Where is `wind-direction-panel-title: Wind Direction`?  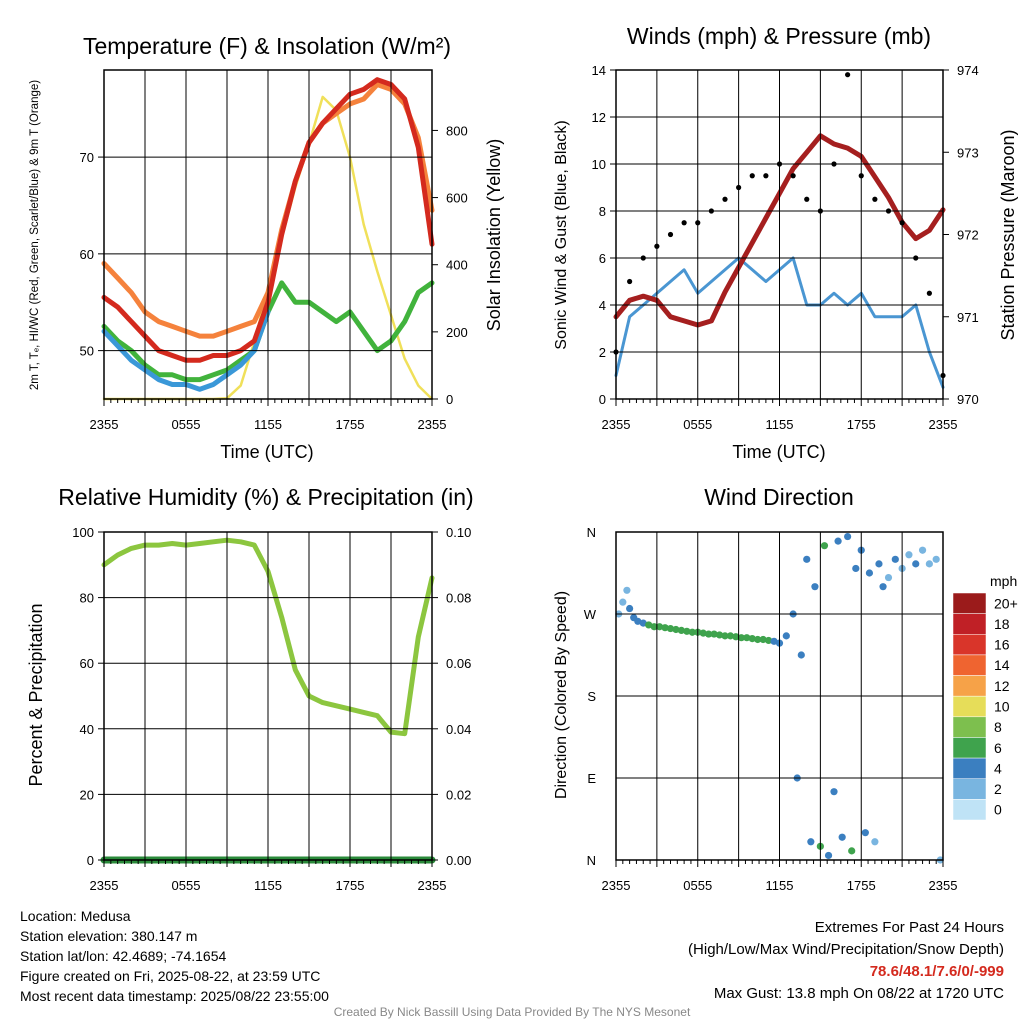 wind-direction-panel-title: Wind Direction is located at coordinates (779, 497).